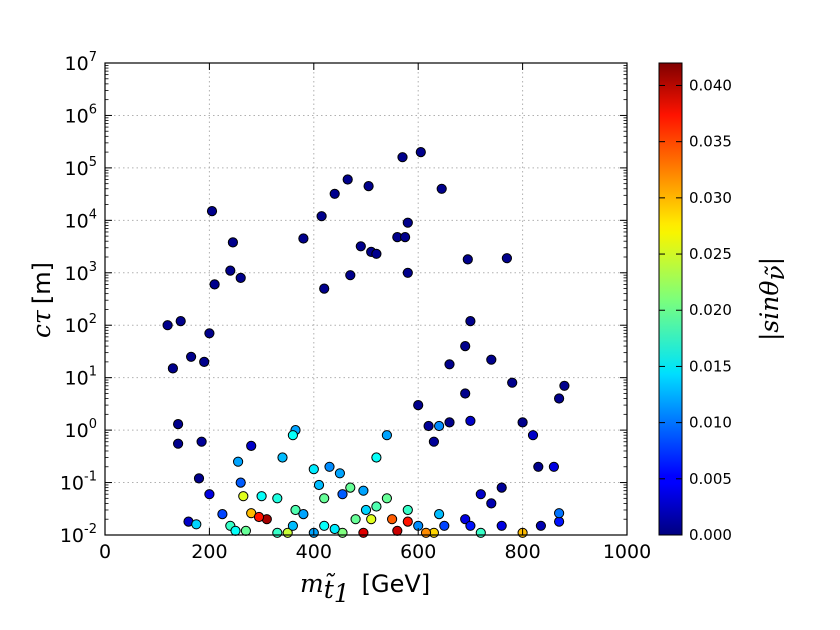 The width and height of the screenshot is (840, 630). Describe the element at coordinates (710, 535) in the screenshot. I see `colorbar-tick-label: 0.000` at that location.